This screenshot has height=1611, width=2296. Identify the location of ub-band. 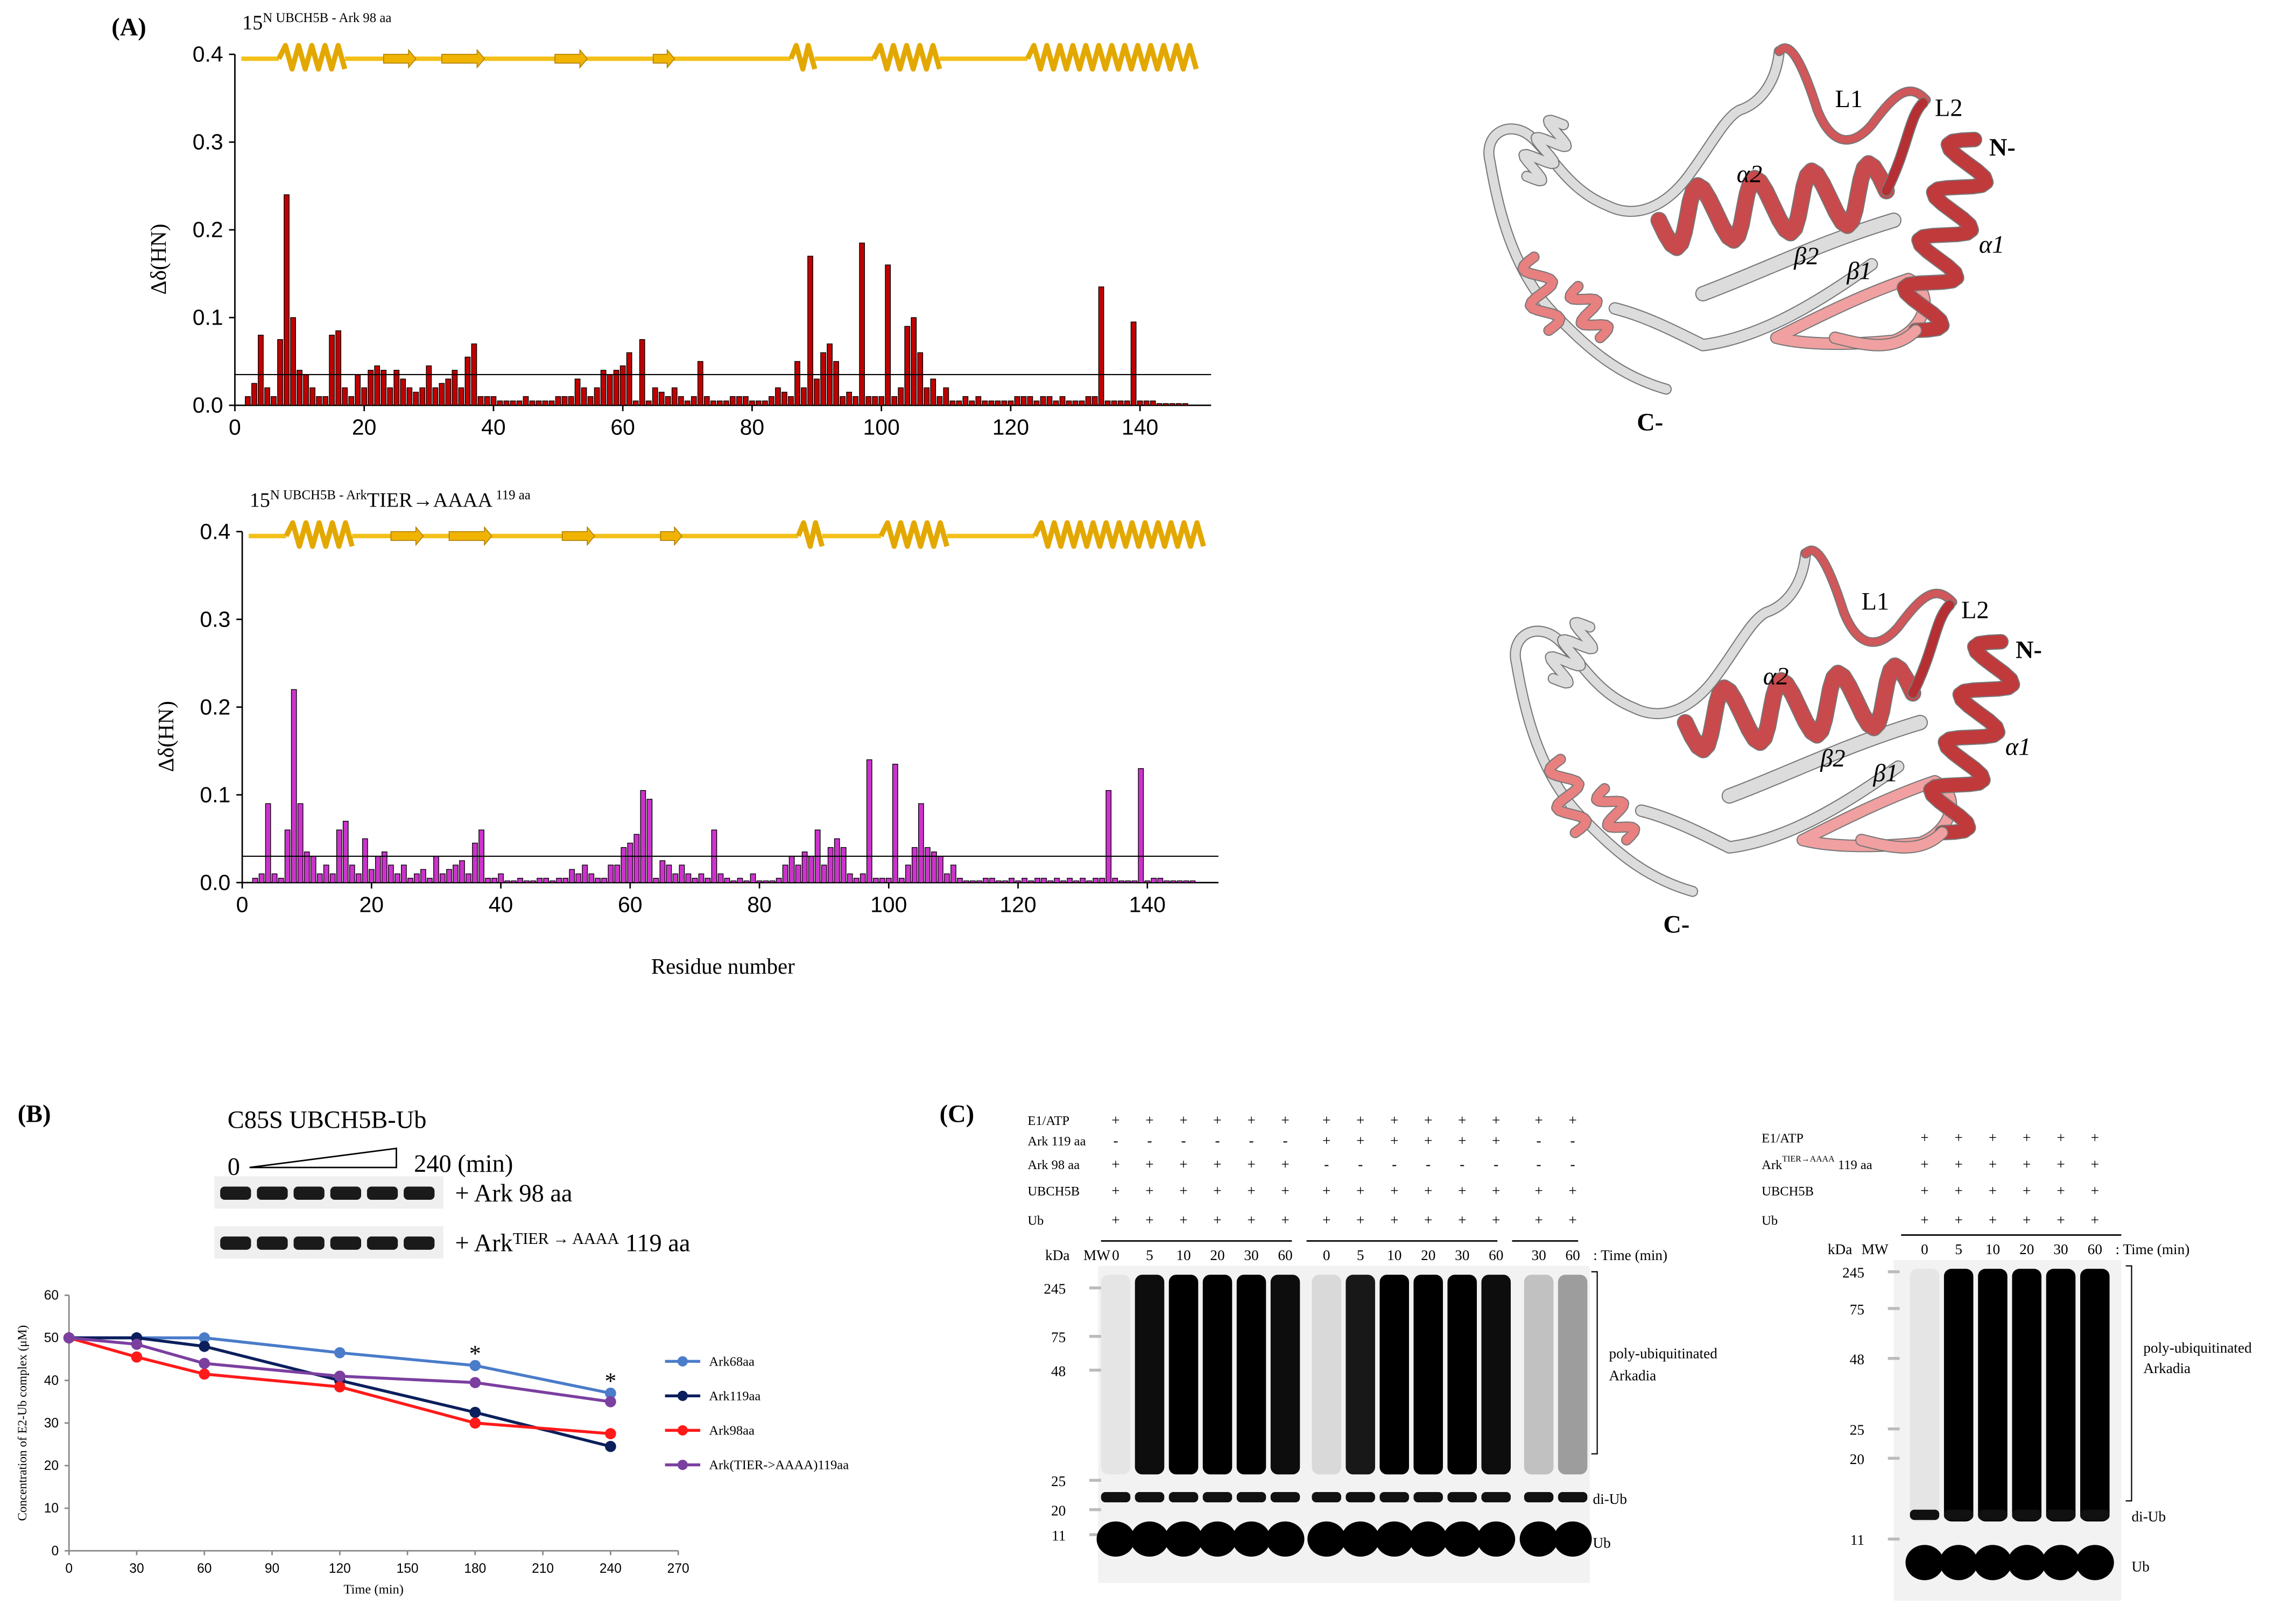
(1149, 1539).